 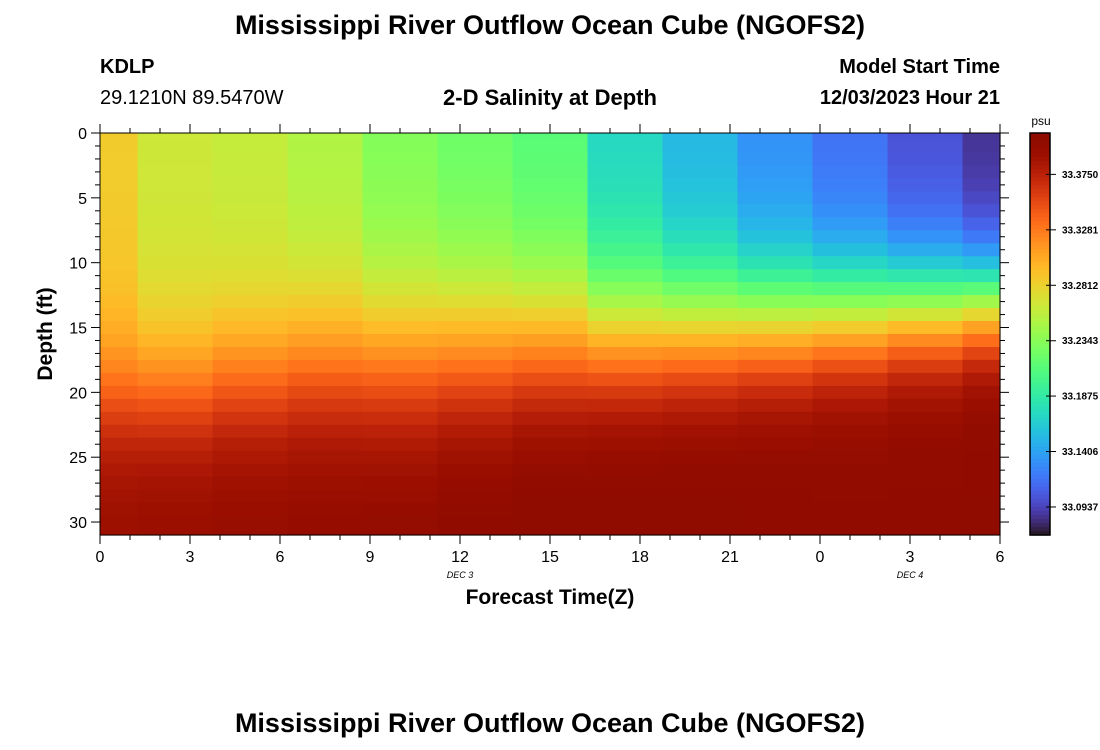 What do you see at coordinates (1040, 334) in the screenshot?
I see `colorbar-frame` at bounding box center [1040, 334].